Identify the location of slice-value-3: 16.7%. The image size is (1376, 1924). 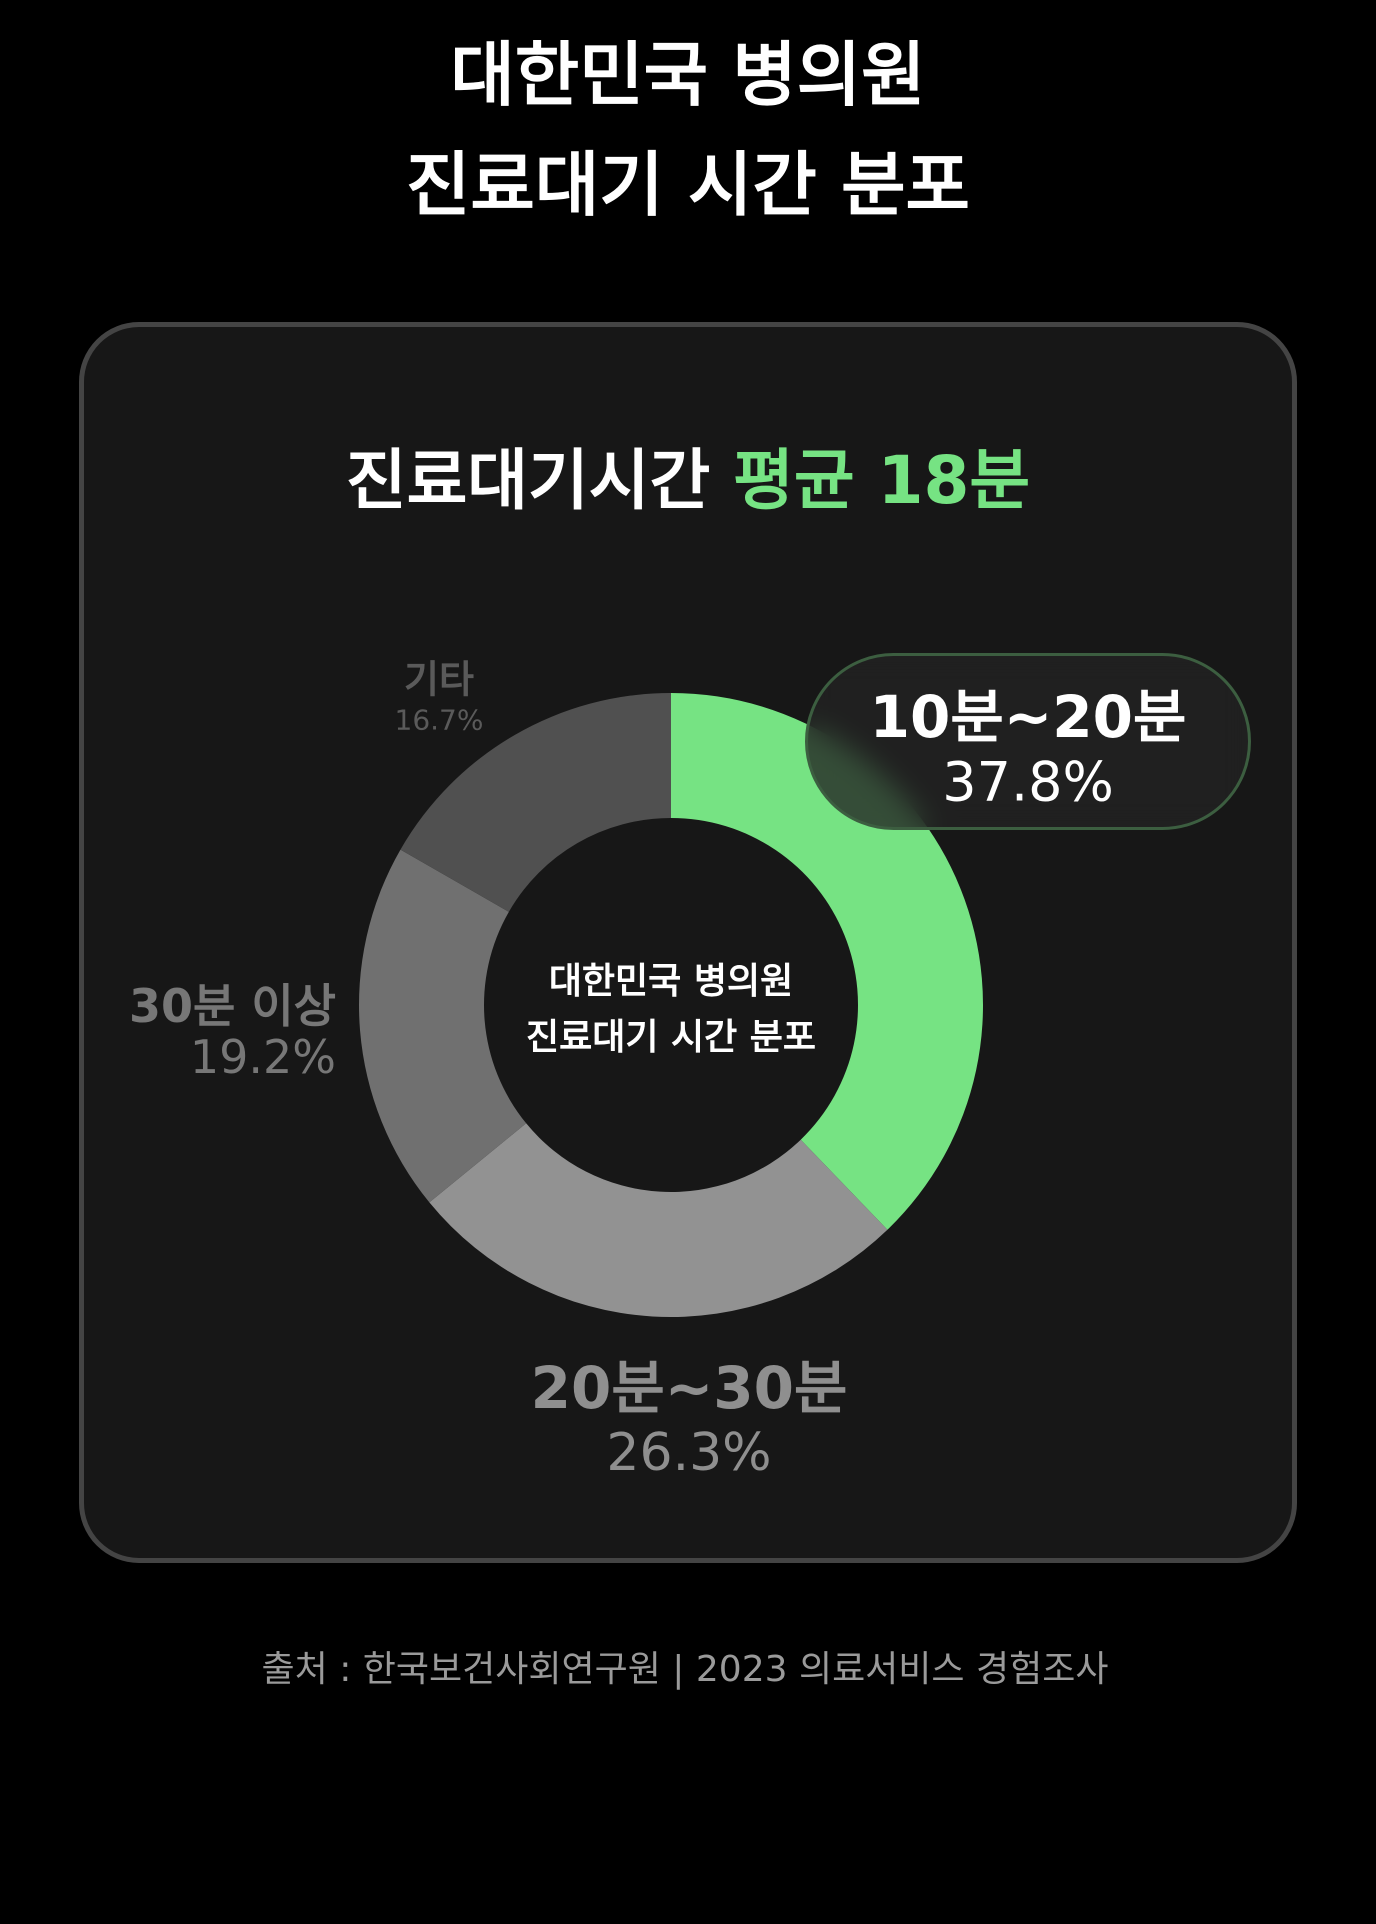
(439, 720).